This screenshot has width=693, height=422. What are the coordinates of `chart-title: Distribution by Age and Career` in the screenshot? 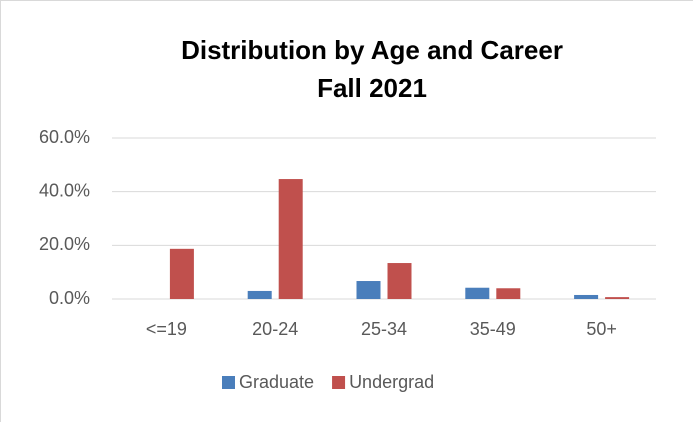 It's located at (372, 50).